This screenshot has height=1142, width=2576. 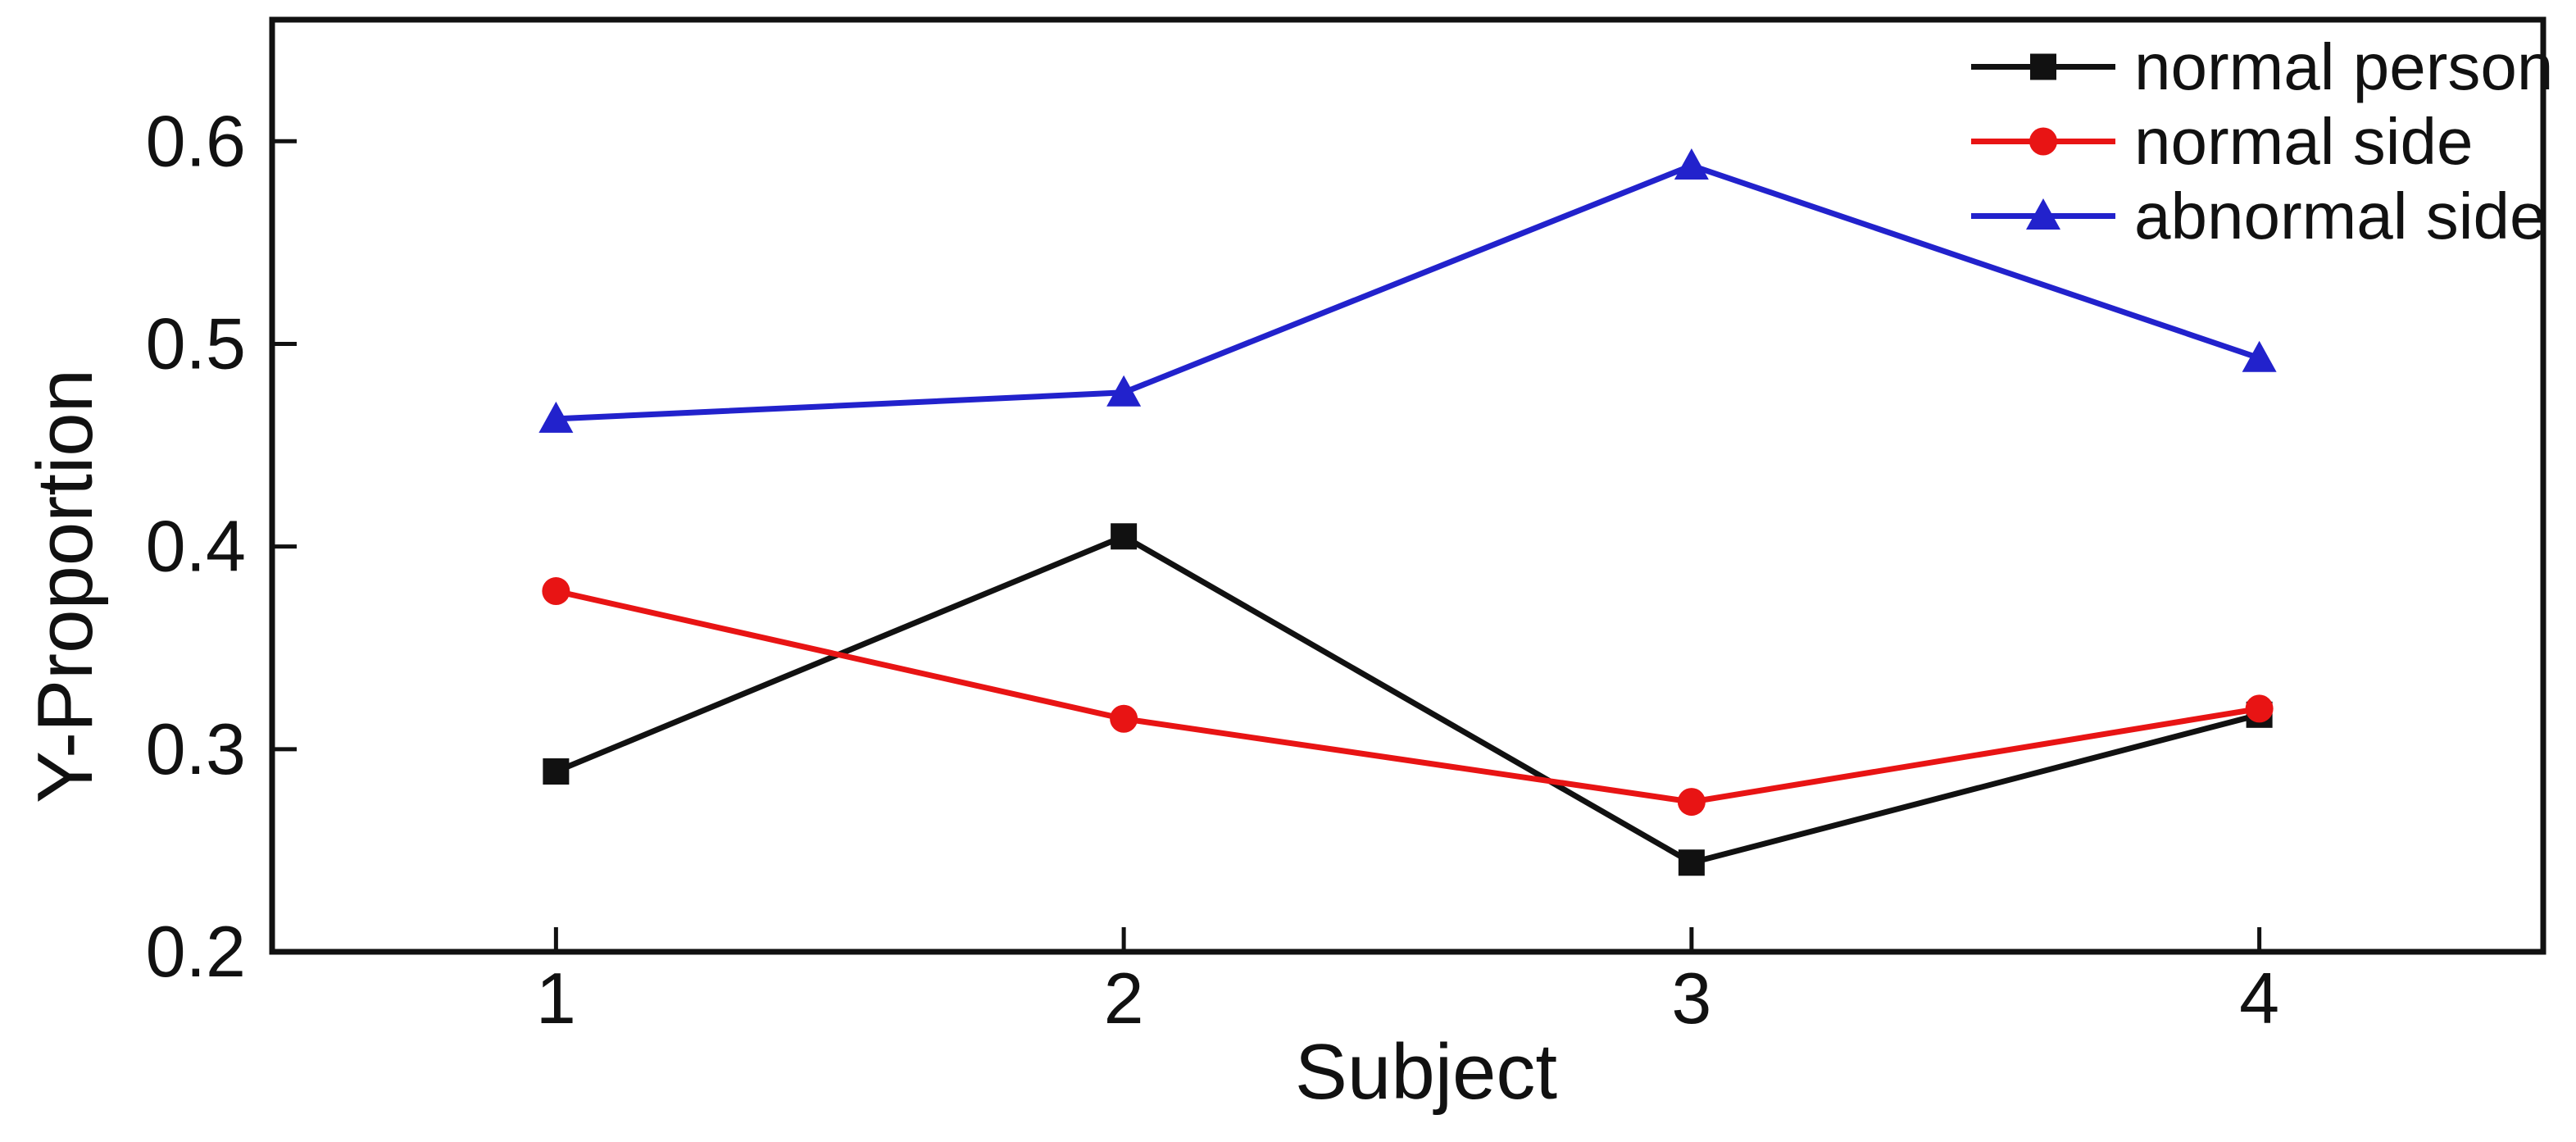 What do you see at coordinates (2304, 141) in the screenshot?
I see `legend-label: normal side` at bounding box center [2304, 141].